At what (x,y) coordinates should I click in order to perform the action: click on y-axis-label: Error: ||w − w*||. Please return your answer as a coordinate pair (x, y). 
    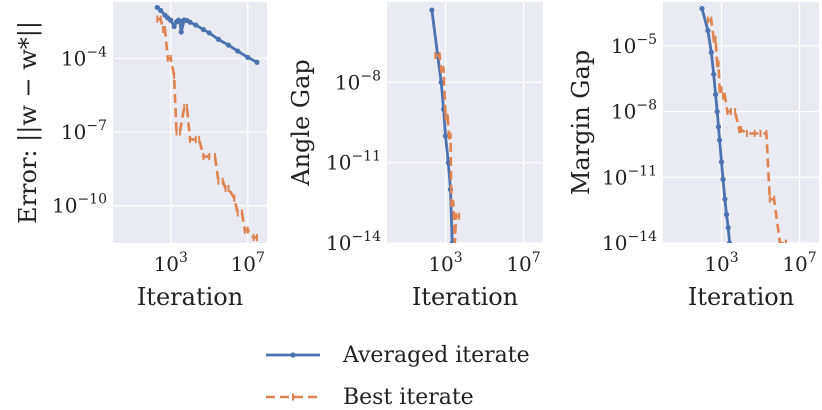
    Looking at the image, I should click on (28, 122).